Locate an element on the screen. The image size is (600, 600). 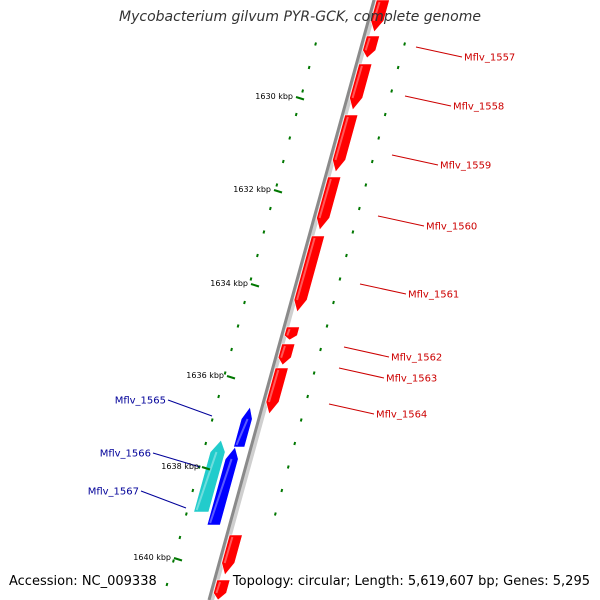
tick-label-1: 1632 kbp is located at coordinates (252, 189).